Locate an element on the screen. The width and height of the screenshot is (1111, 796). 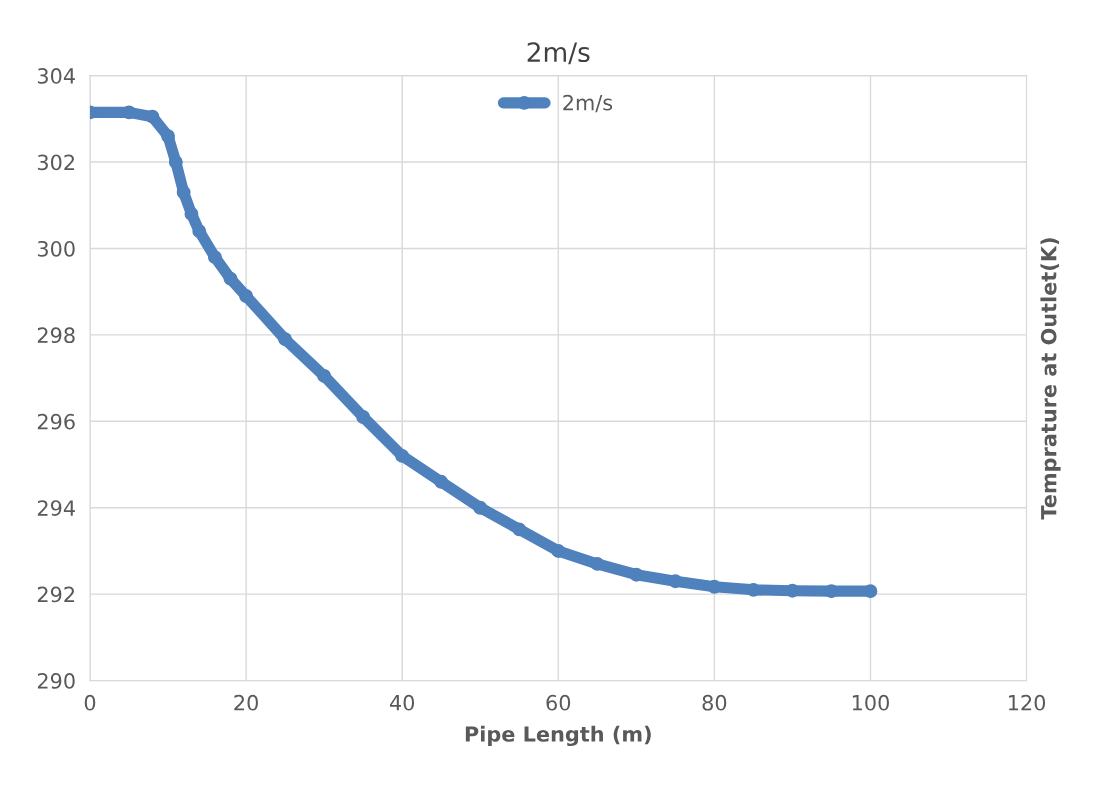
y-axis-title: Temprature at Outlet(K) is located at coordinates (1050, 379).